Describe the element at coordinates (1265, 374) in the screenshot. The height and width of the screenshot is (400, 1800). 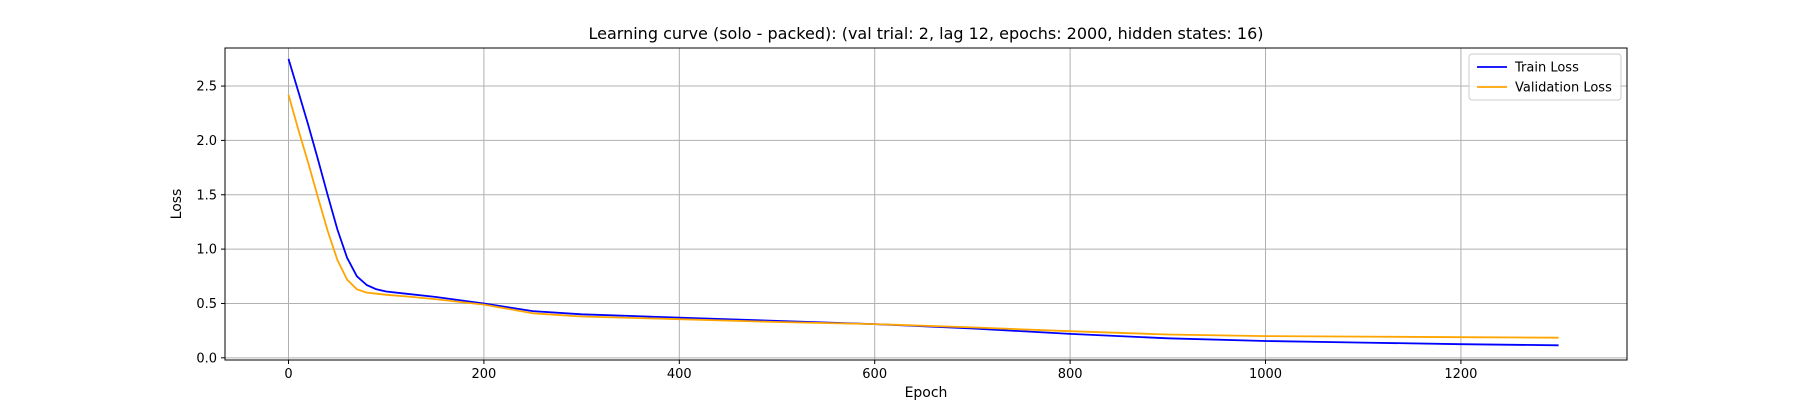
I see `x-tick-label: 1000` at that location.